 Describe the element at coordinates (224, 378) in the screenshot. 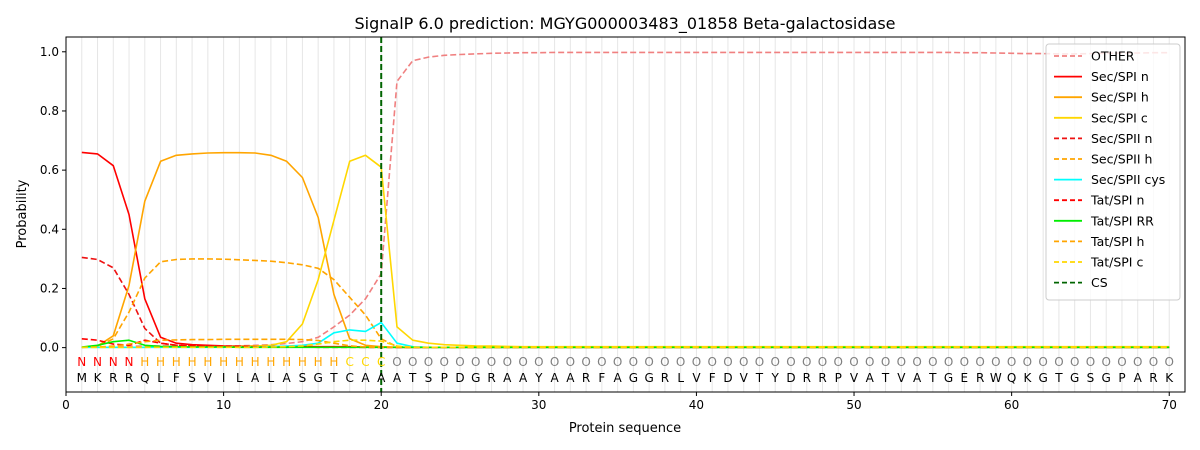

I see `residue-label: I` at that location.